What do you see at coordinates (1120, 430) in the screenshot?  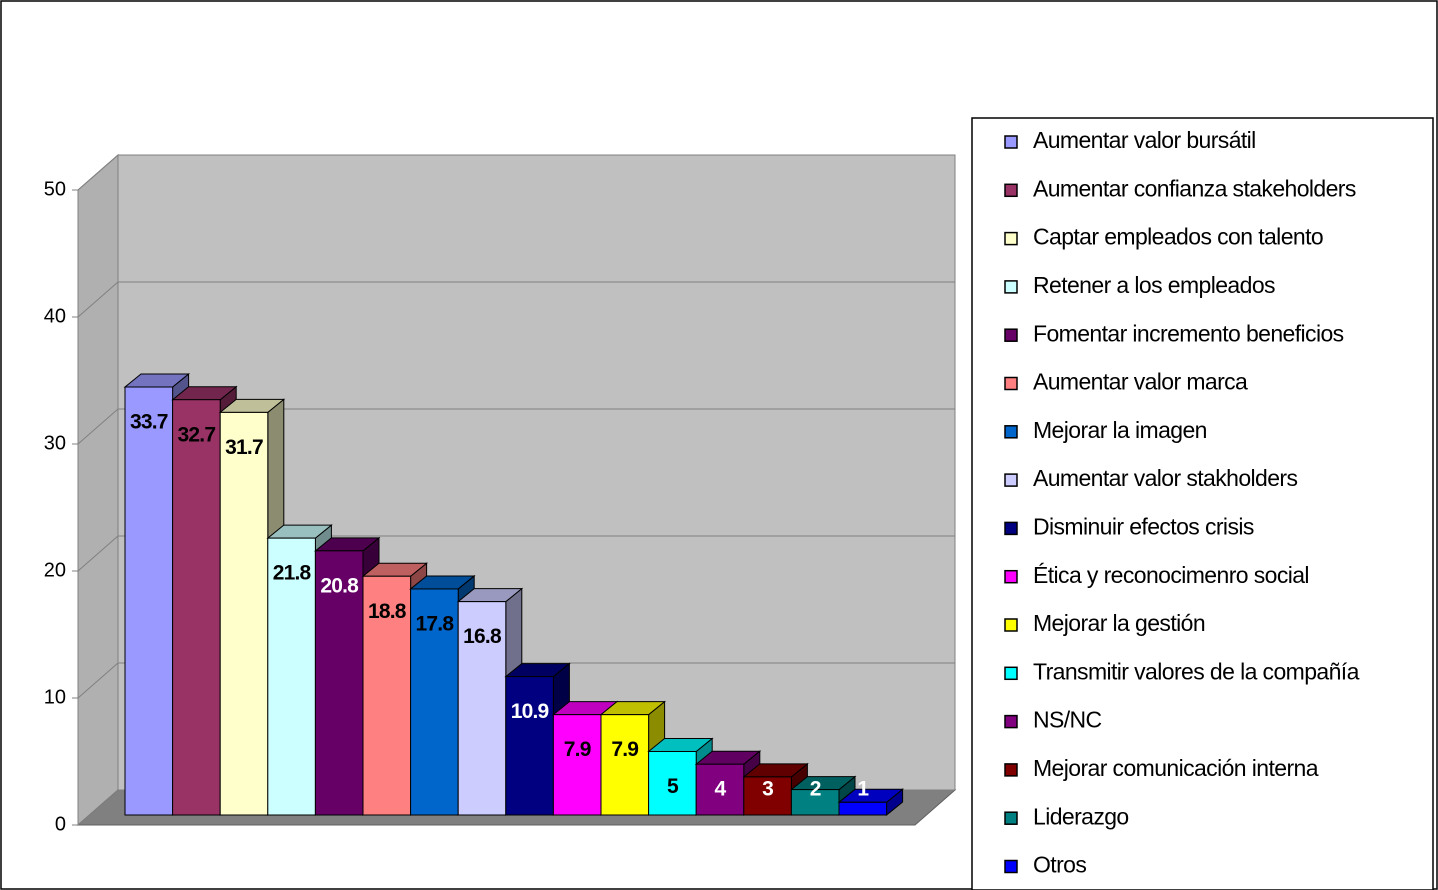 I see `legend-label: Mejorar la imagen` at bounding box center [1120, 430].